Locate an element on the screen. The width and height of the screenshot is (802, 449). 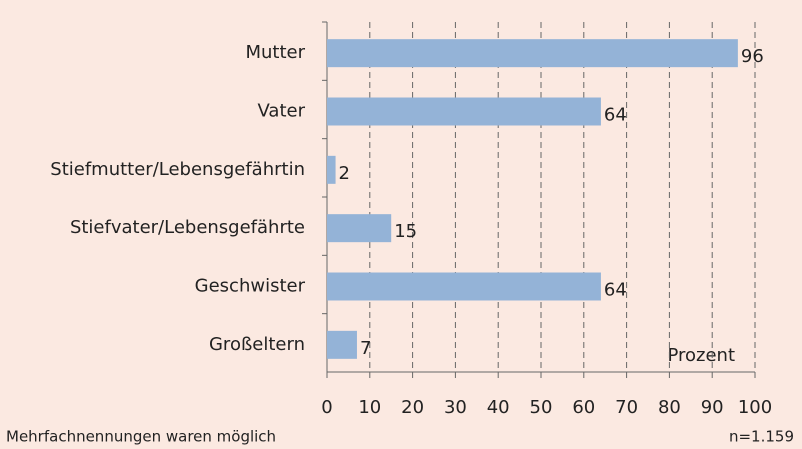
x-tick-label: 0 is located at coordinates (326, 407).